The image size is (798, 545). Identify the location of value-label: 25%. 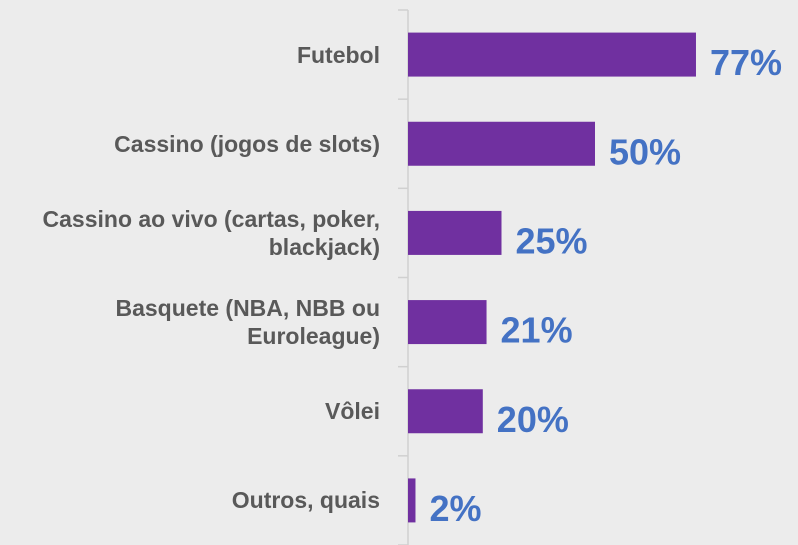
(552, 240).